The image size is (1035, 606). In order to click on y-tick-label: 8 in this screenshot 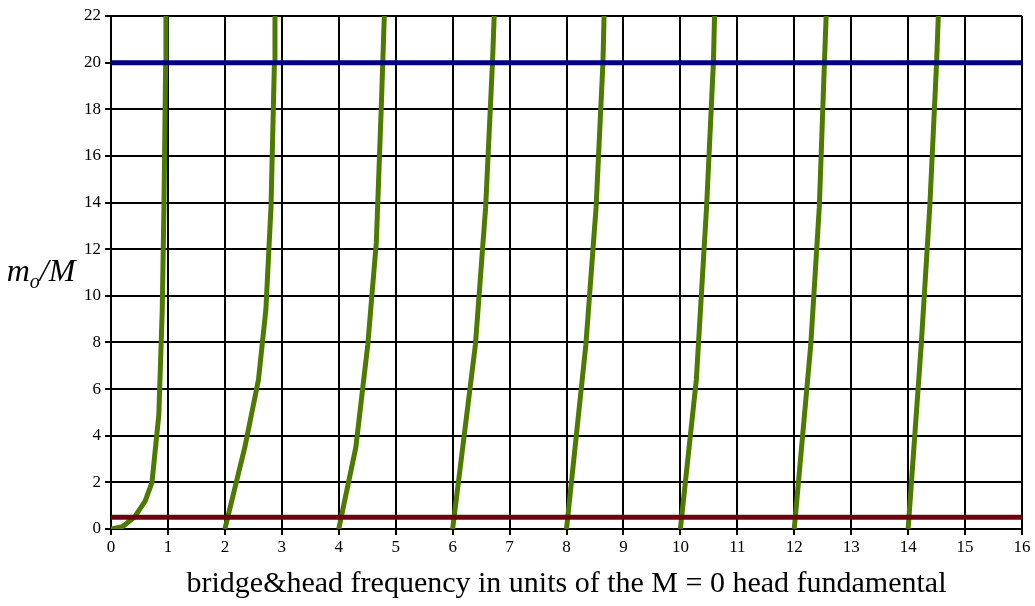, I will do `click(96, 341)`.